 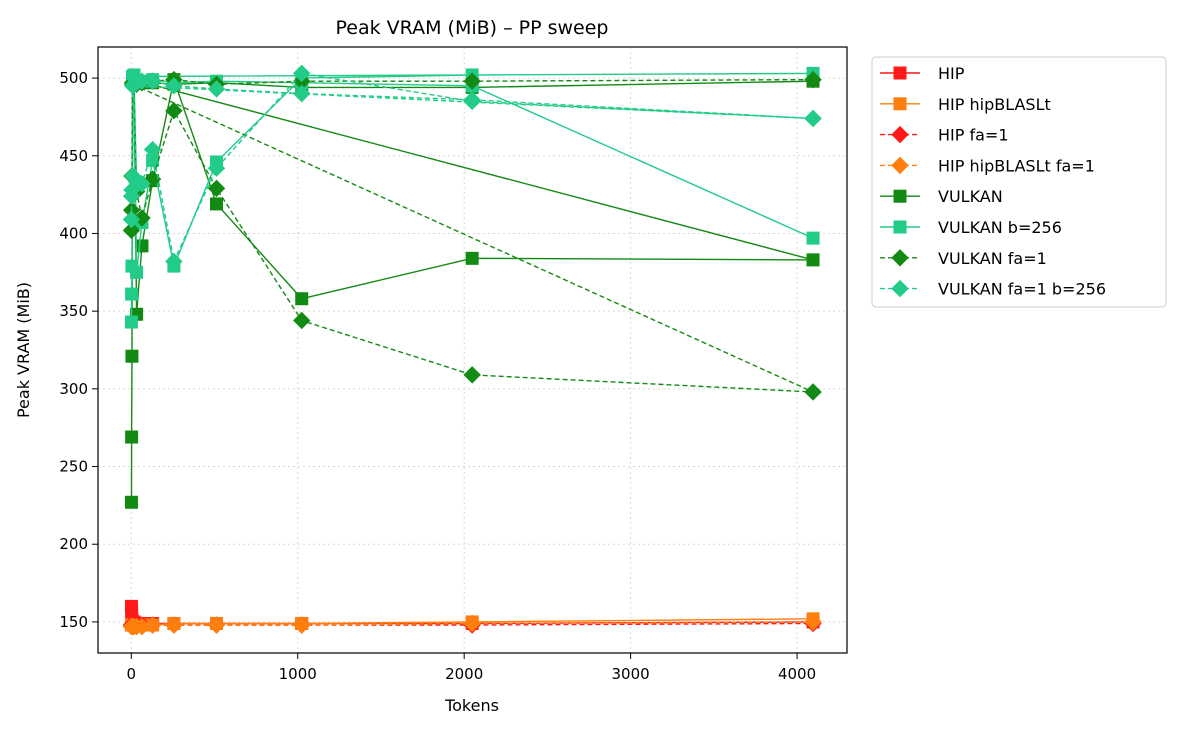 I want to click on legend-label: HIP fa=1, so click(x=973, y=135).